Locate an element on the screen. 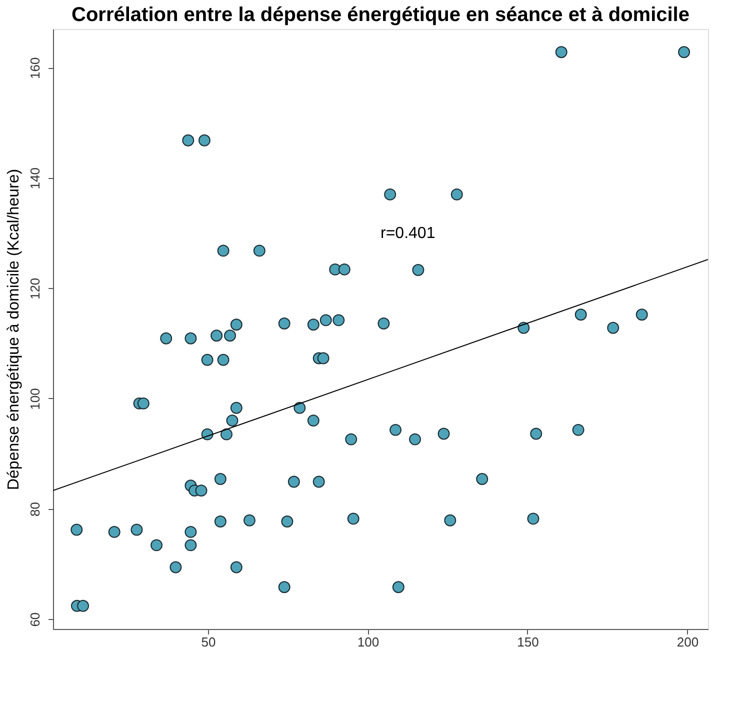 This screenshot has width=745, height=702. y-tick-label: 160 is located at coordinates (35, 68).